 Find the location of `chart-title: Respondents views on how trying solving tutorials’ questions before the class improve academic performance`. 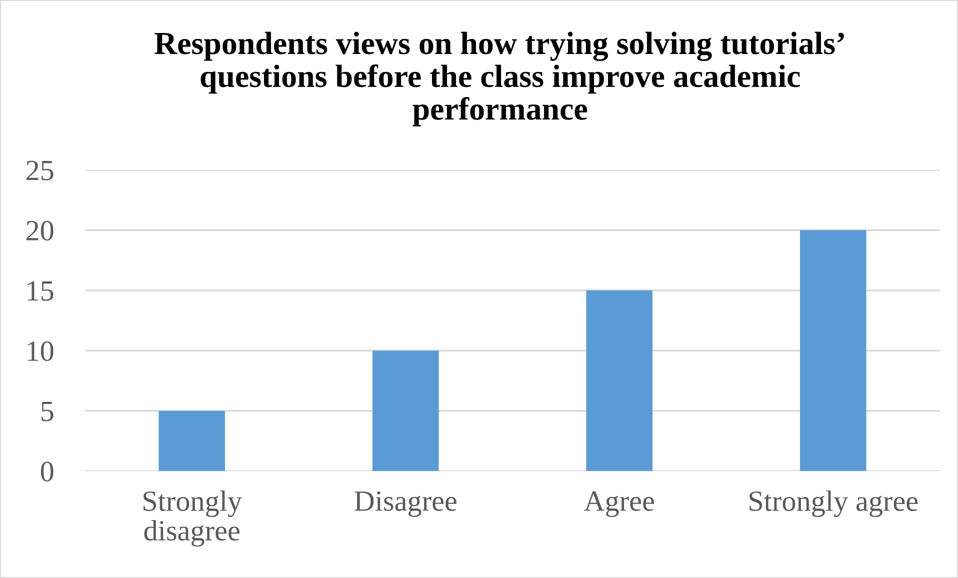

chart-title: Respondents views on how trying solving tutorials’ questions before the class improve academic performance is located at coordinates (499, 79).